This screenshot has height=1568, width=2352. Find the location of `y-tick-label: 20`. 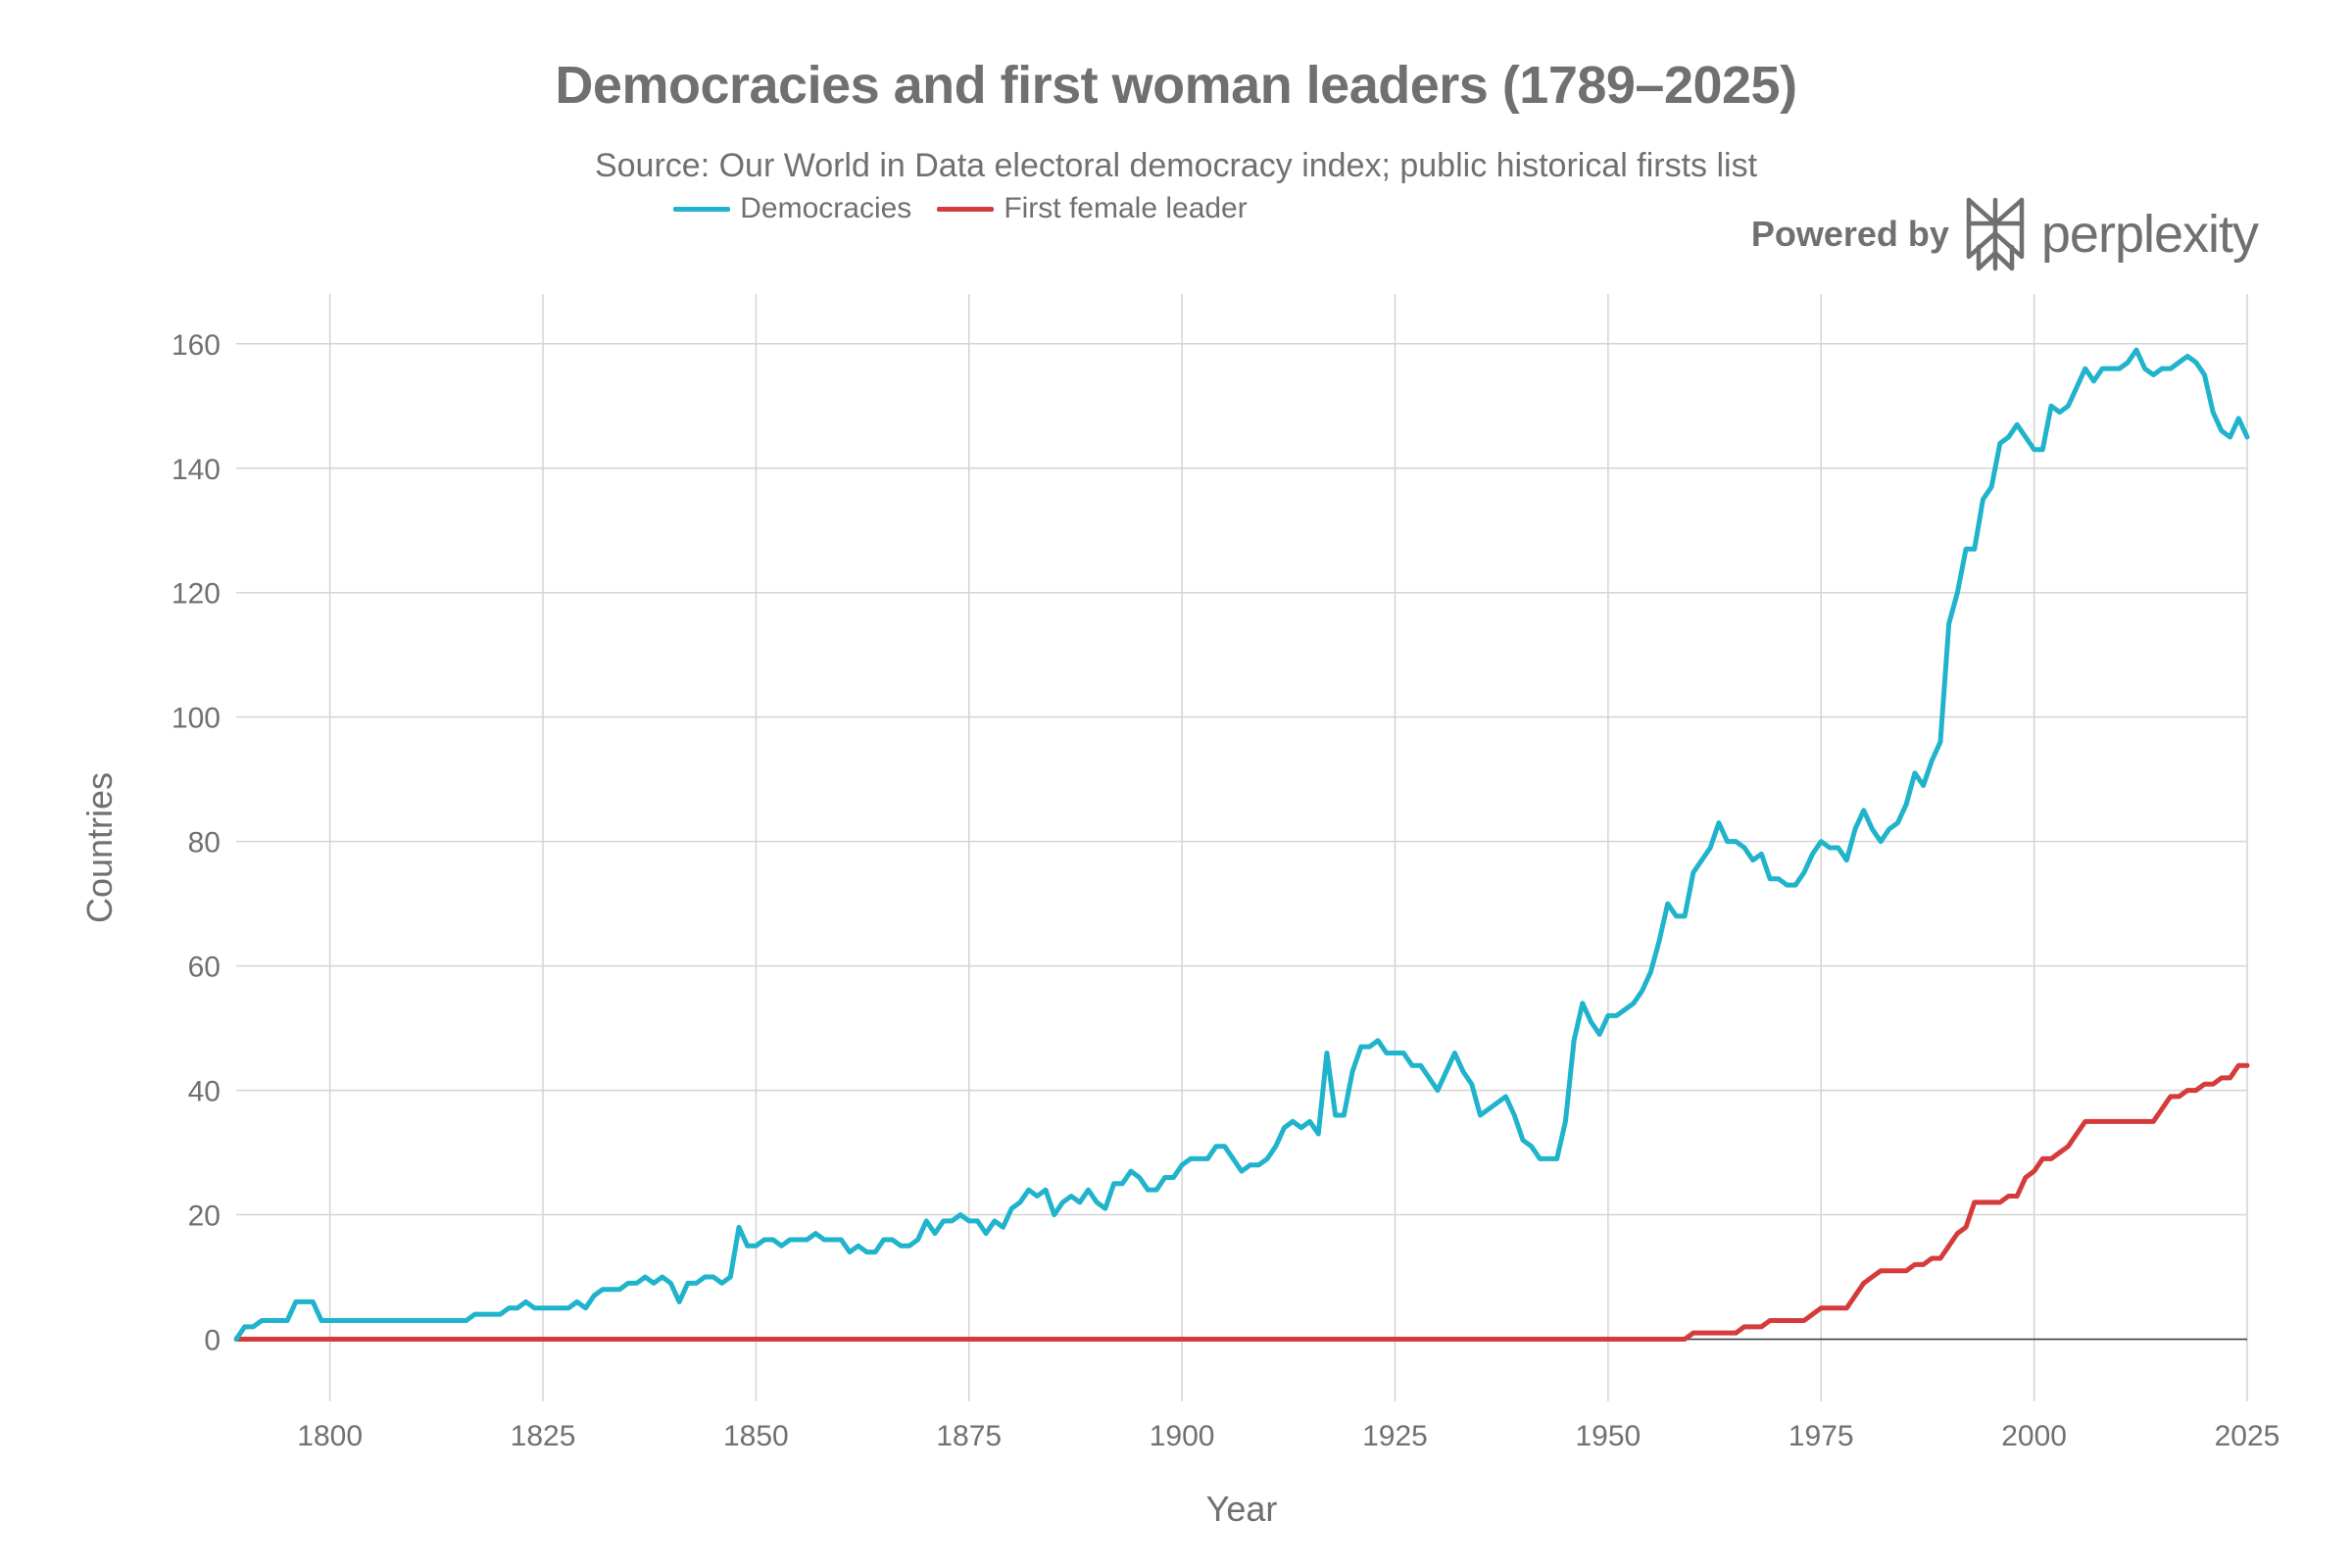

y-tick-label: 20 is located at coordinates (204, 1216).